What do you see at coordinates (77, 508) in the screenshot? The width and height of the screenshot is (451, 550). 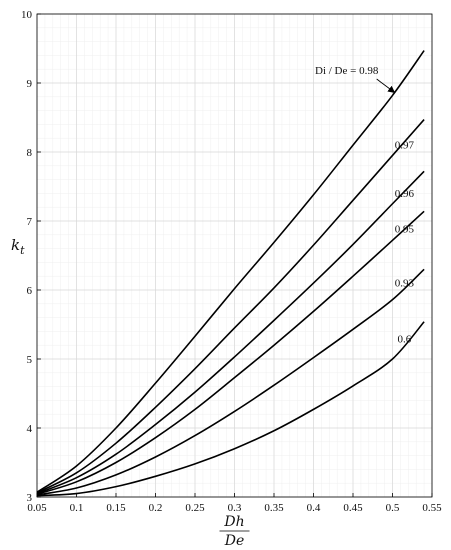 I see `x-tick-label: 0.1` at bounding box center [77, 508].